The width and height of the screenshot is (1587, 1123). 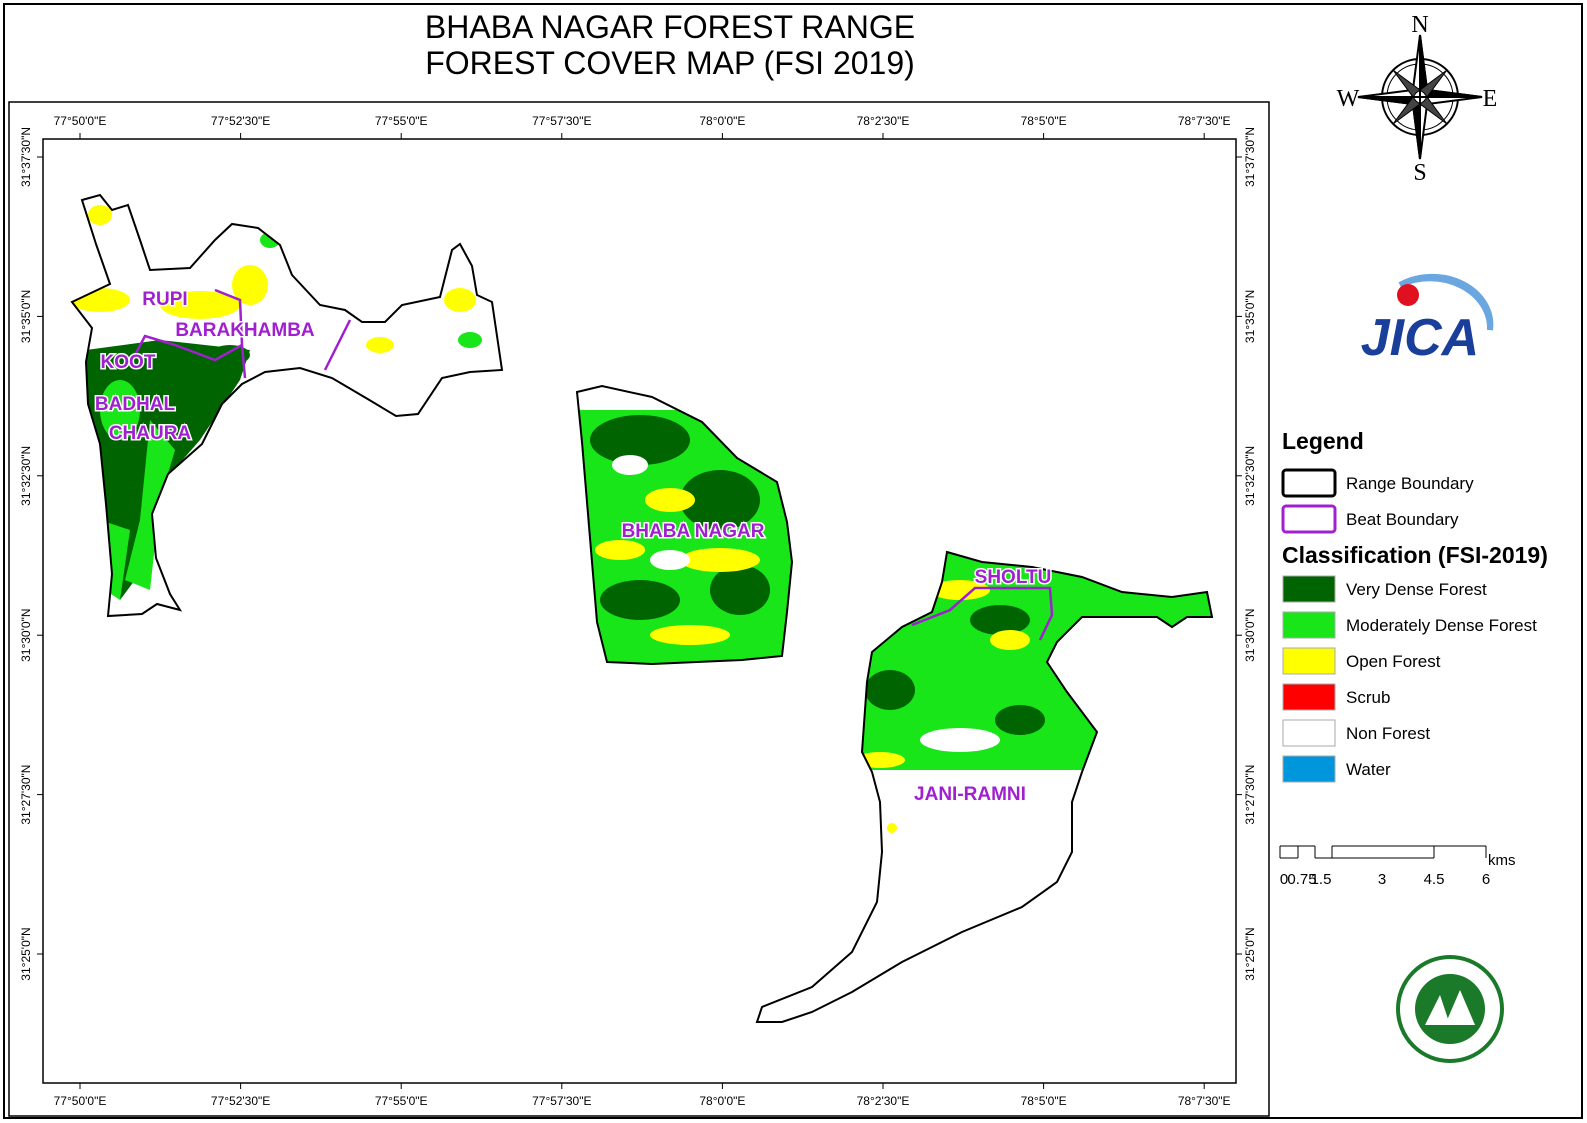 I want to click on legend-label: Very Dense Forest, so click(x=1416, y=589).